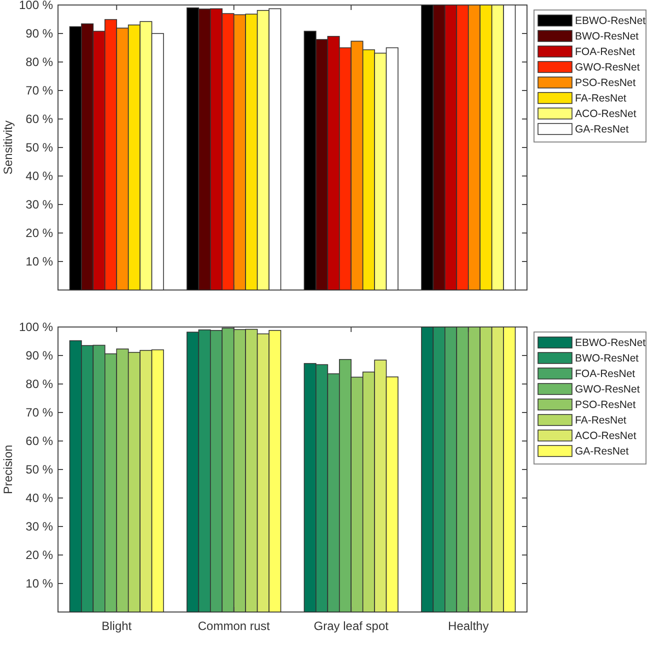 The image size is (655, 646). I want to click on x-tick-label: Gray leaf spot, so click(352, 626).